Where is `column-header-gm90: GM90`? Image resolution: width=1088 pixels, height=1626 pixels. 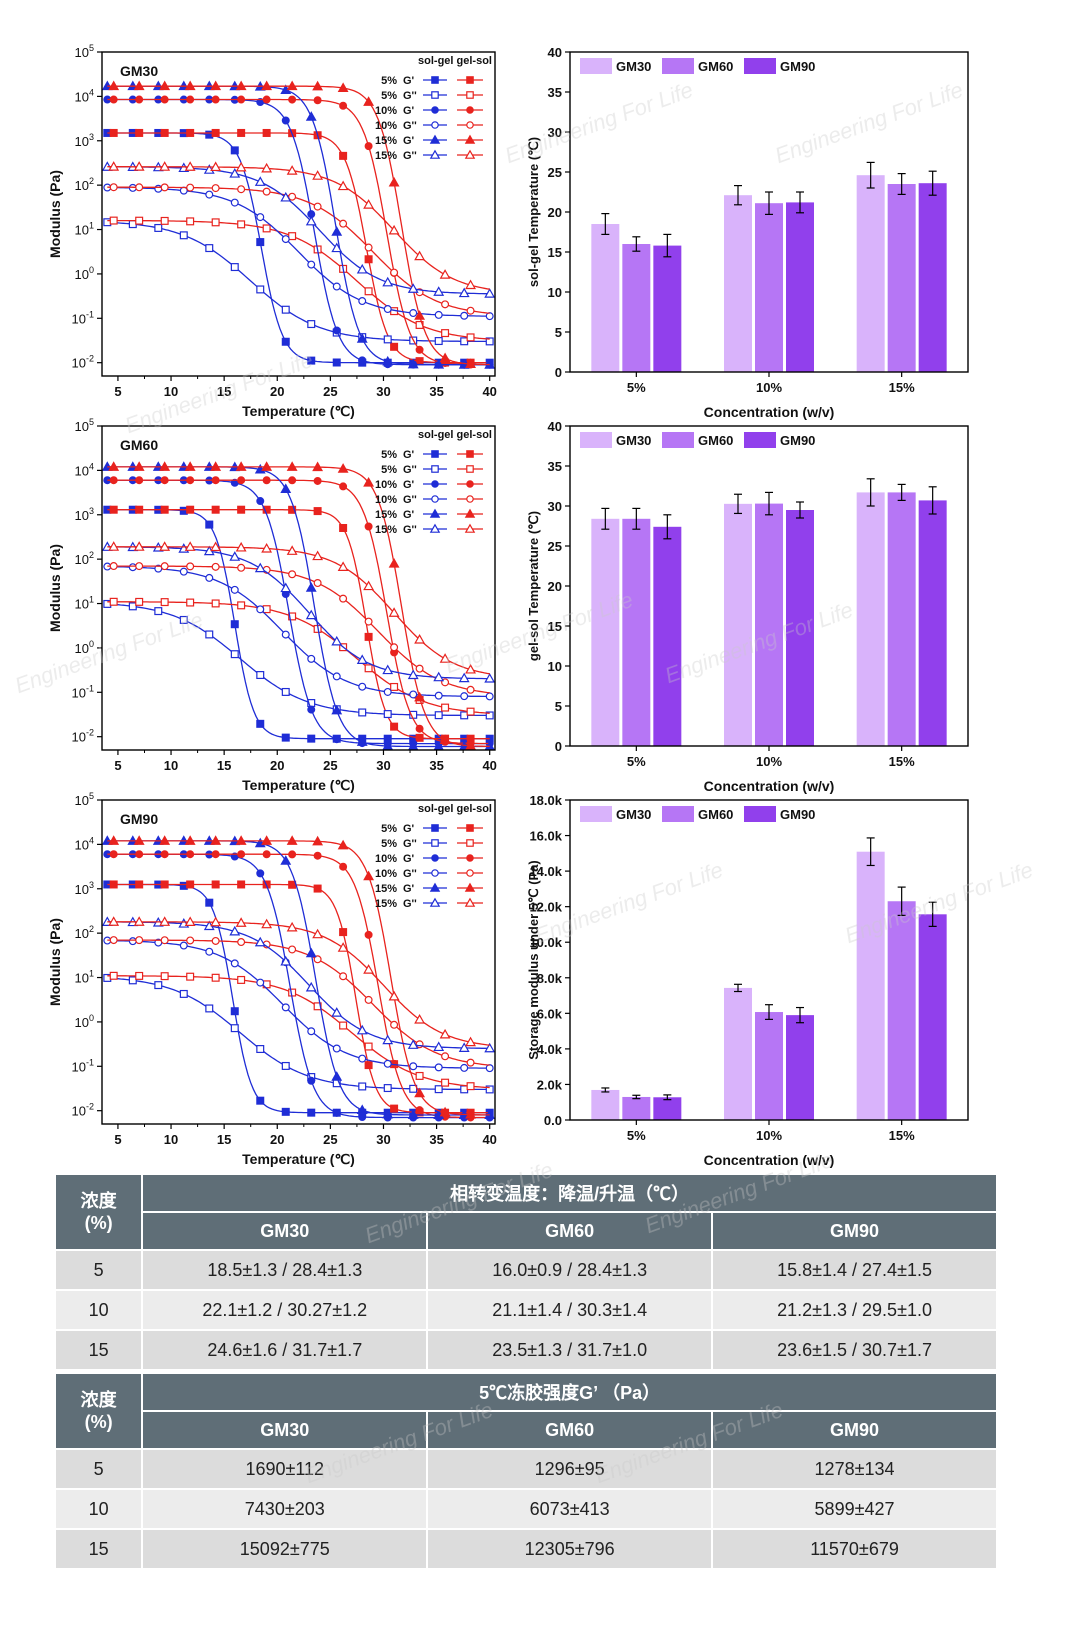
column-header-gm90: GM90 is located at coordinates (854, 1231).